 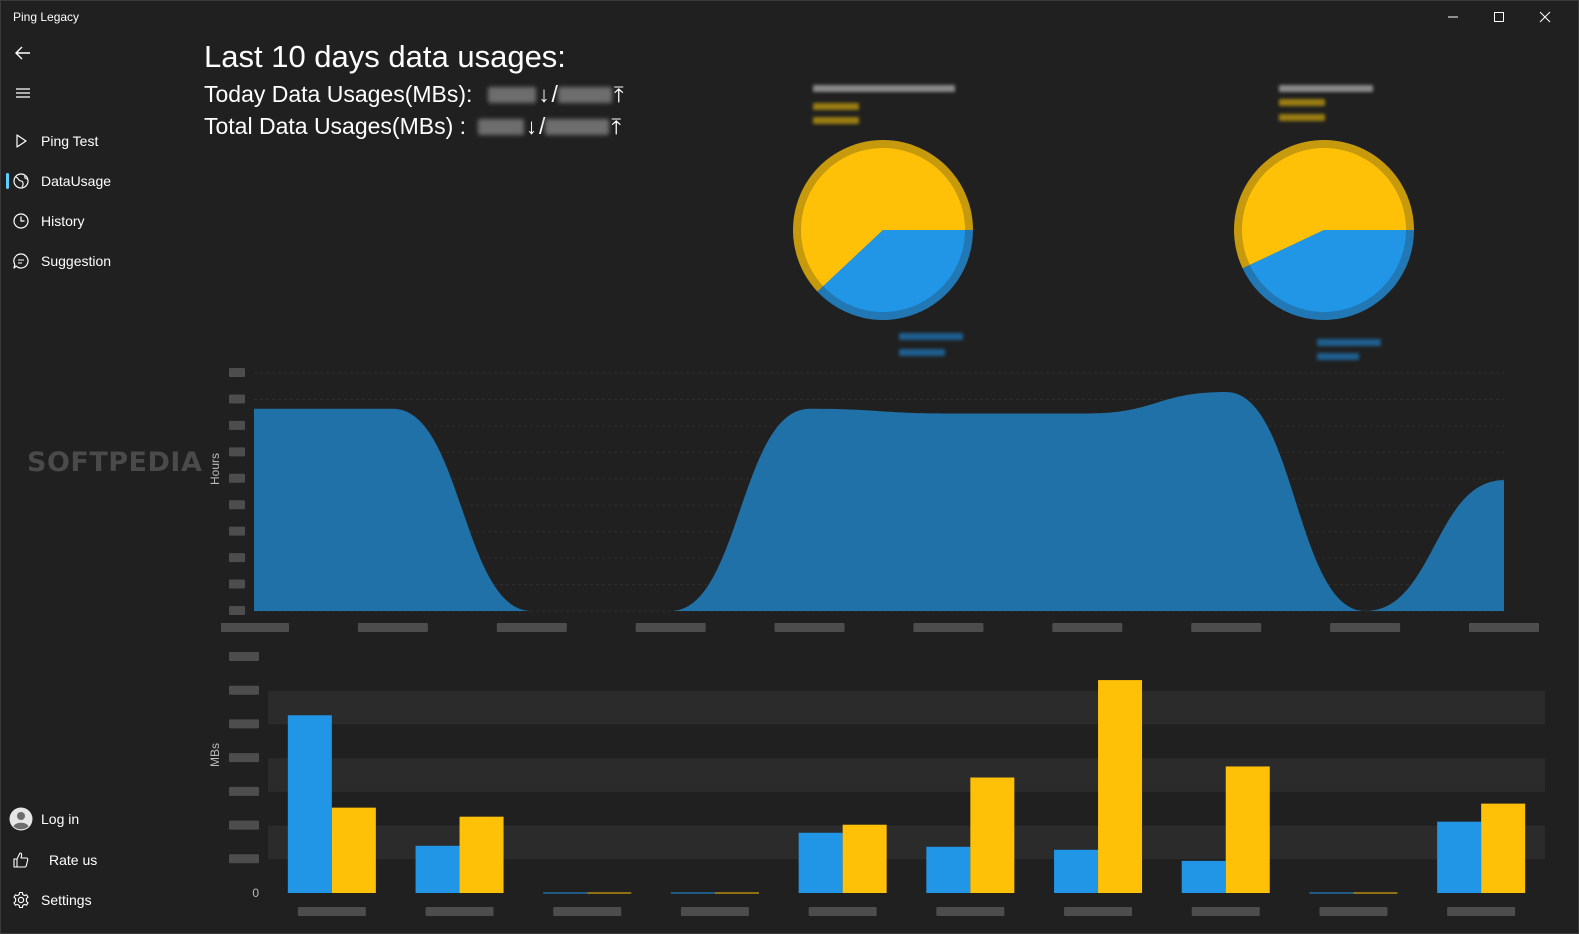 What do you see at coordinates (884, 88) in the screenshot?
I see `pie1-title-blur` at bounding box center [884, 88].